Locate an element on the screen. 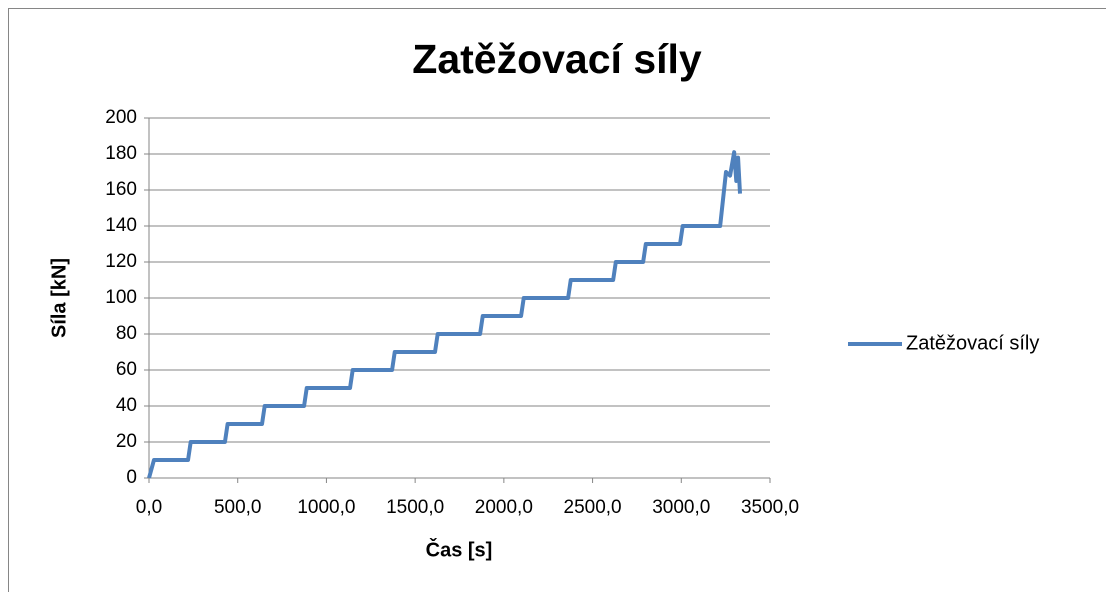  x-tick-label: 1000,0 is located at coordinates (326, 507).